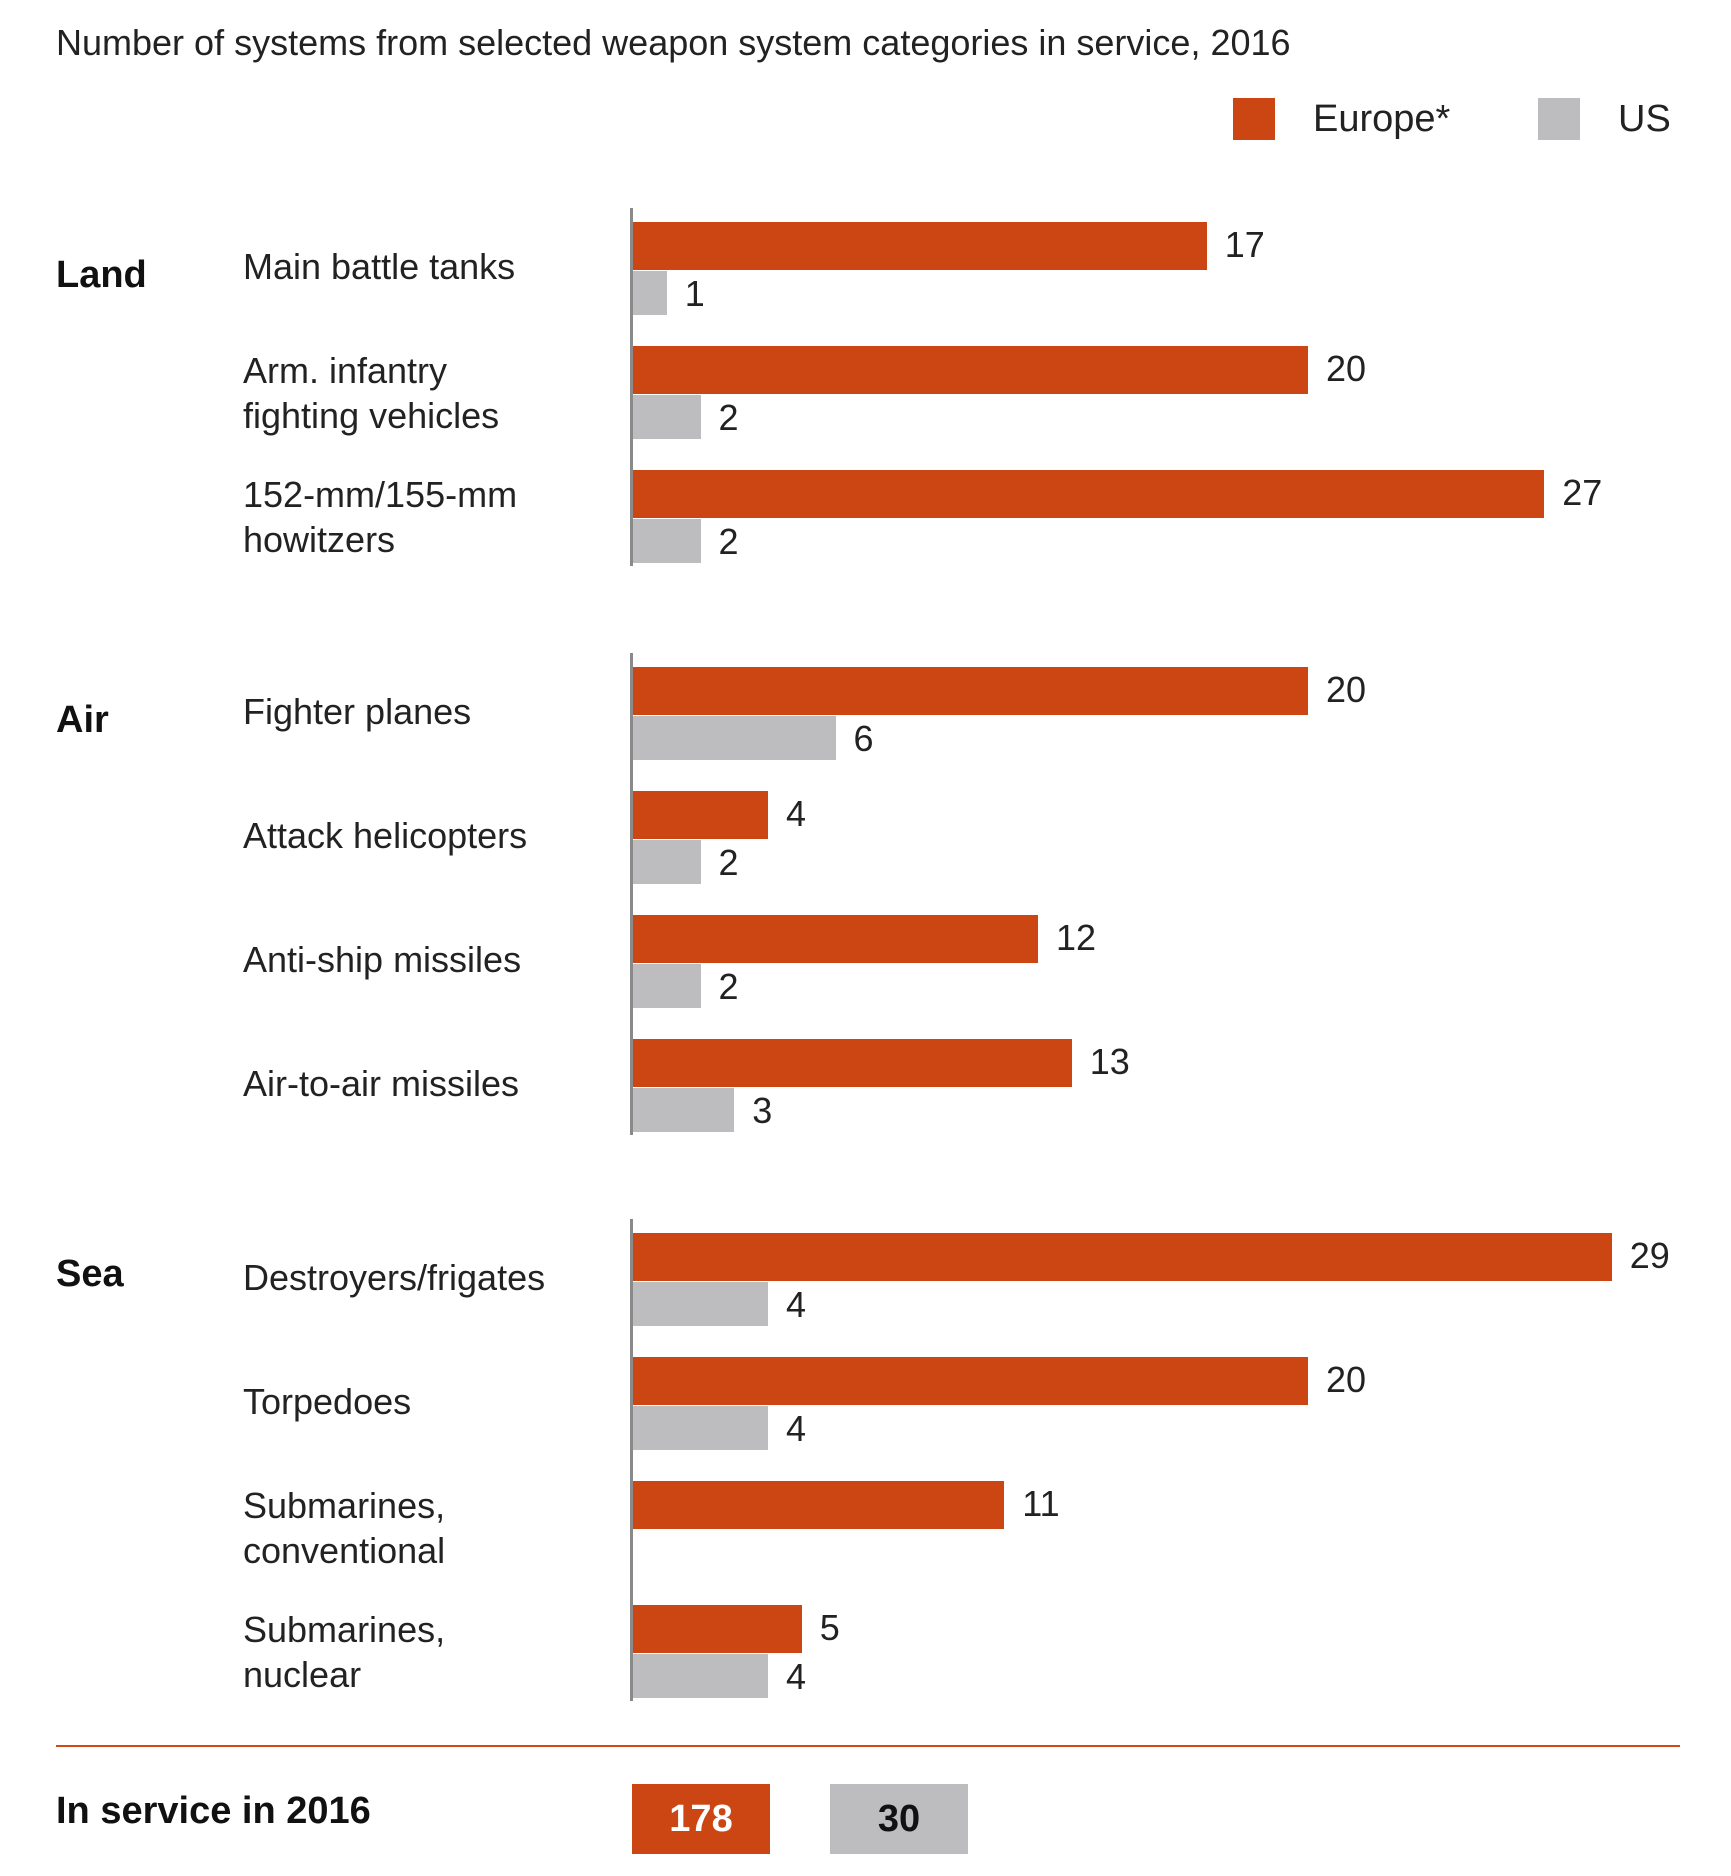 The width and height of the screenshot is (1731, 1876). Describe the element at coordinates (357, 711) in the screenshot. I see `category-label: Fighter planes` at that location.